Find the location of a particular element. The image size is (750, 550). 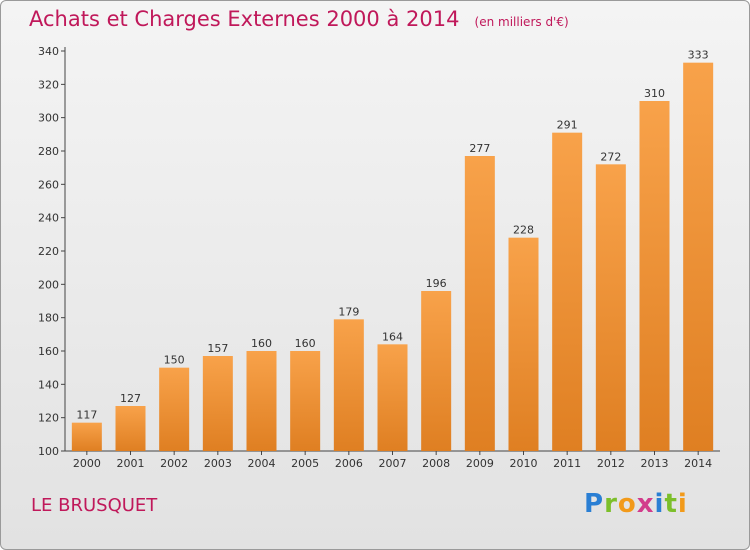

y-tick-label: 240 is located at coordinates (48, 218).